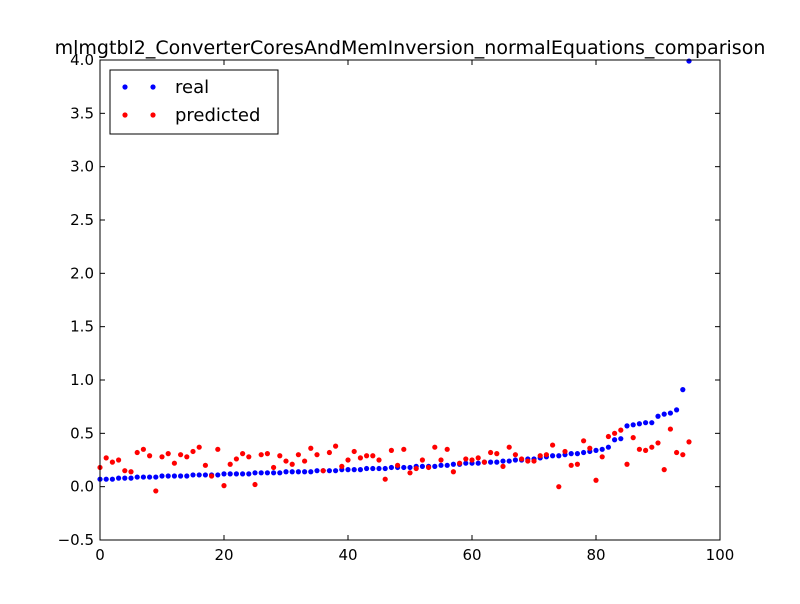 This screenshot has width=800, height=604. Describe the element at coordinates (191, 115) in the screenshot. I see `legend-entry-predicted: predicted` at that location.